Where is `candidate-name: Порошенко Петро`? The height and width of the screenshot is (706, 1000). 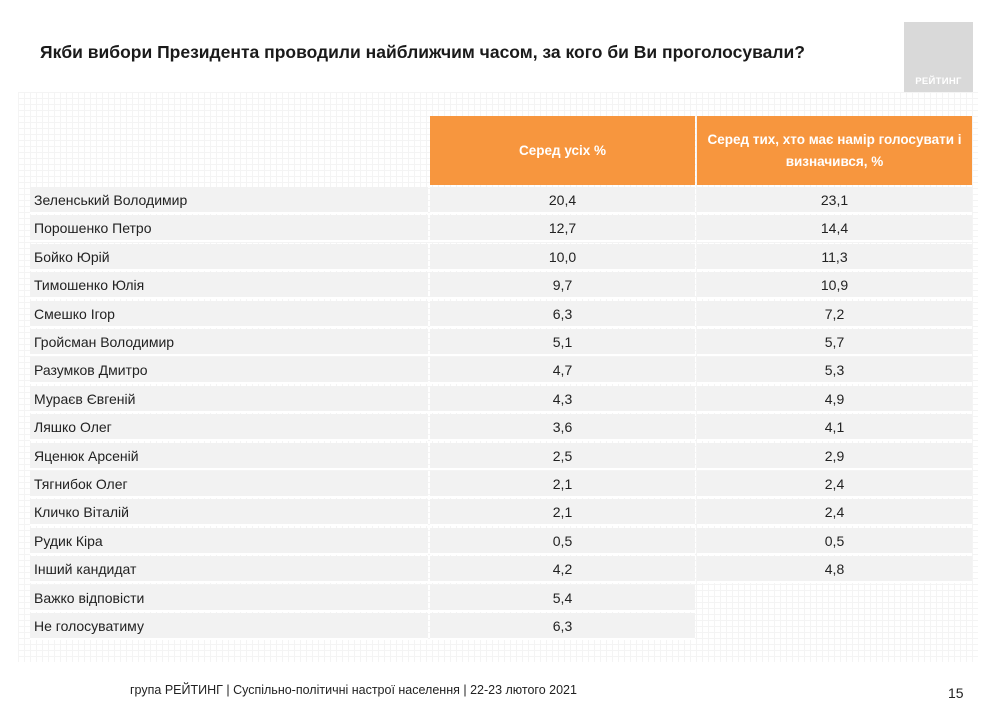 candidate-name: Порошенко Петро is located at coordinates (229, 229).